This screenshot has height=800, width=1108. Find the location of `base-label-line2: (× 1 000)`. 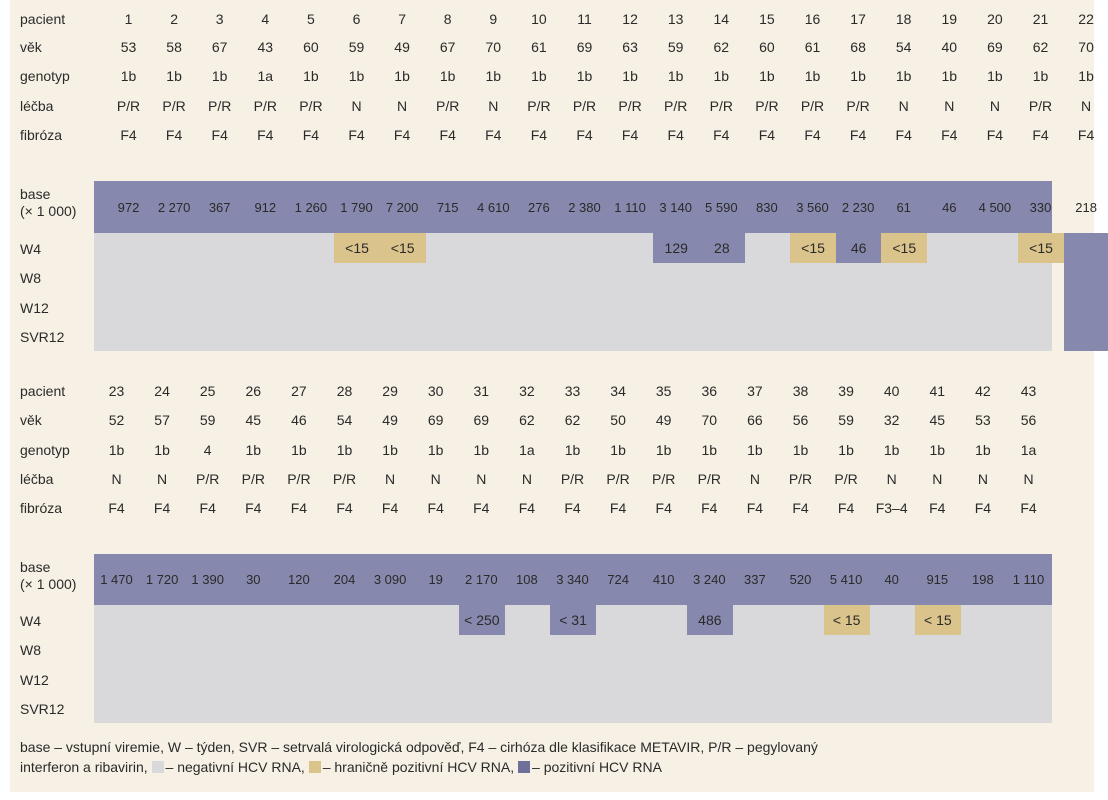

base-label-line2: (× 1 000) is located at coordinates (48, 211).